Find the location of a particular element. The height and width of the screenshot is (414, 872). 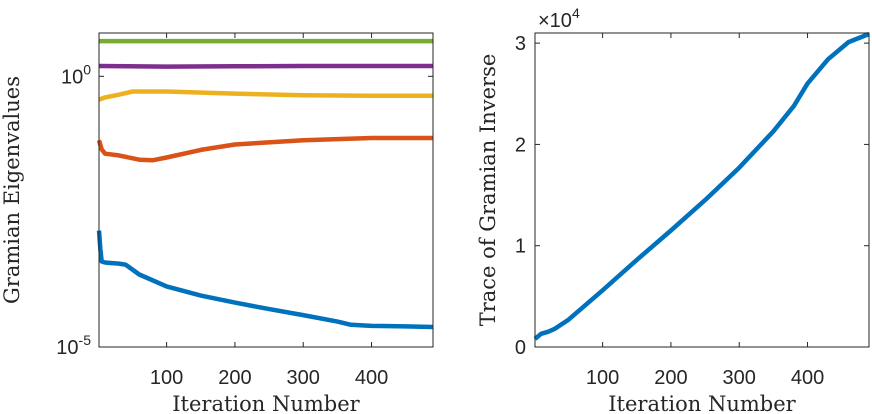

right-y-tick-label: 0 is located at coordinates (520, 348).